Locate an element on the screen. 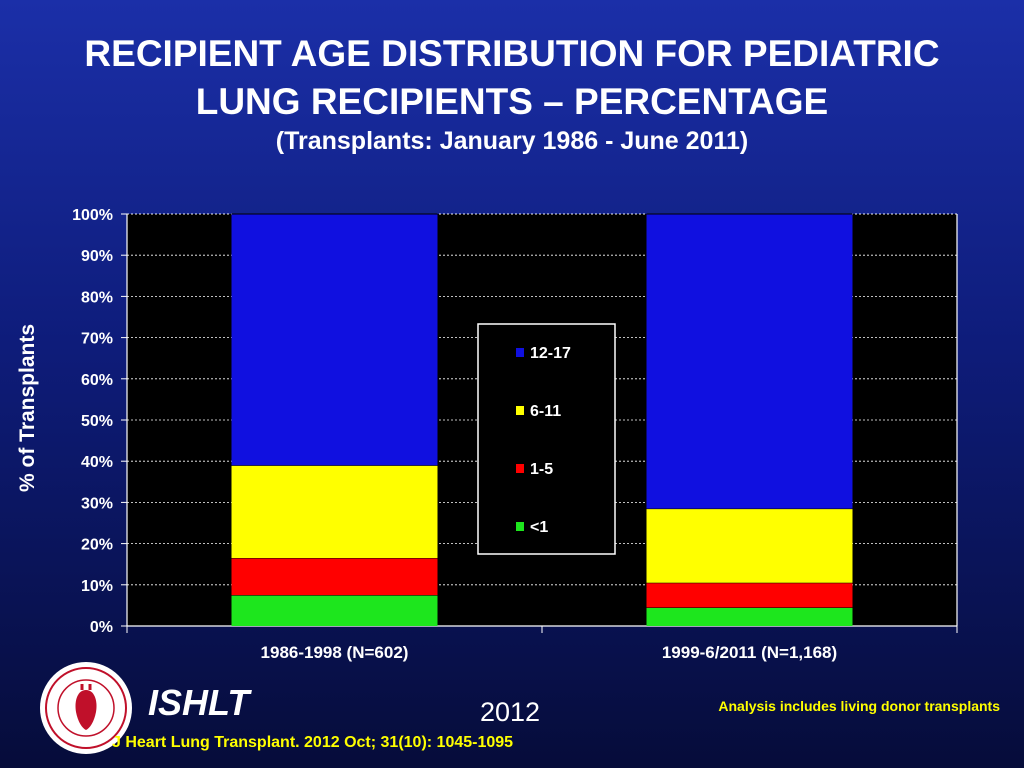  legend-label: 12-17 is located at coordinates (550, 353).